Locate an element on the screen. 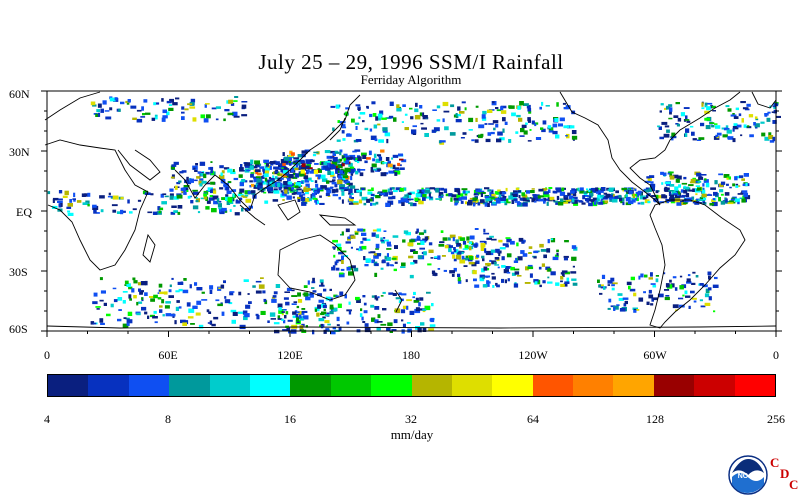 This screenshot has height=500, width=800. map-title: July 25 – 29, 1996 SSM/I Rainfall is located at coordinates (411, 62).